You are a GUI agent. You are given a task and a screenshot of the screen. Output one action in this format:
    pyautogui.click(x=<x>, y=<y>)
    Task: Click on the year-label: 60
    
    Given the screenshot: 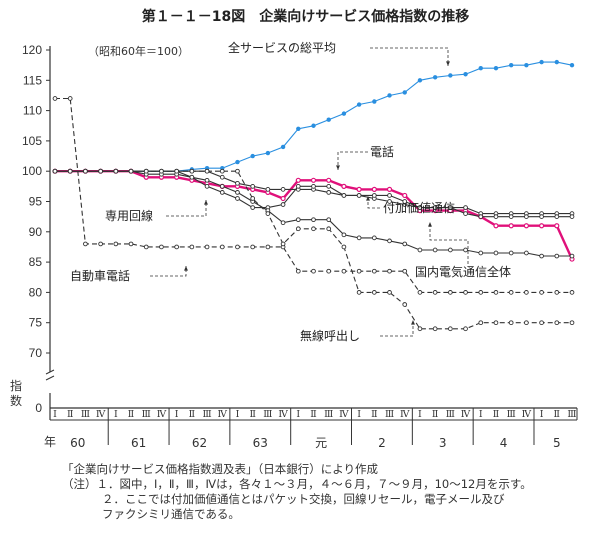 What is the action you would take?
    pyautogui.click(x=77, y=443)
    